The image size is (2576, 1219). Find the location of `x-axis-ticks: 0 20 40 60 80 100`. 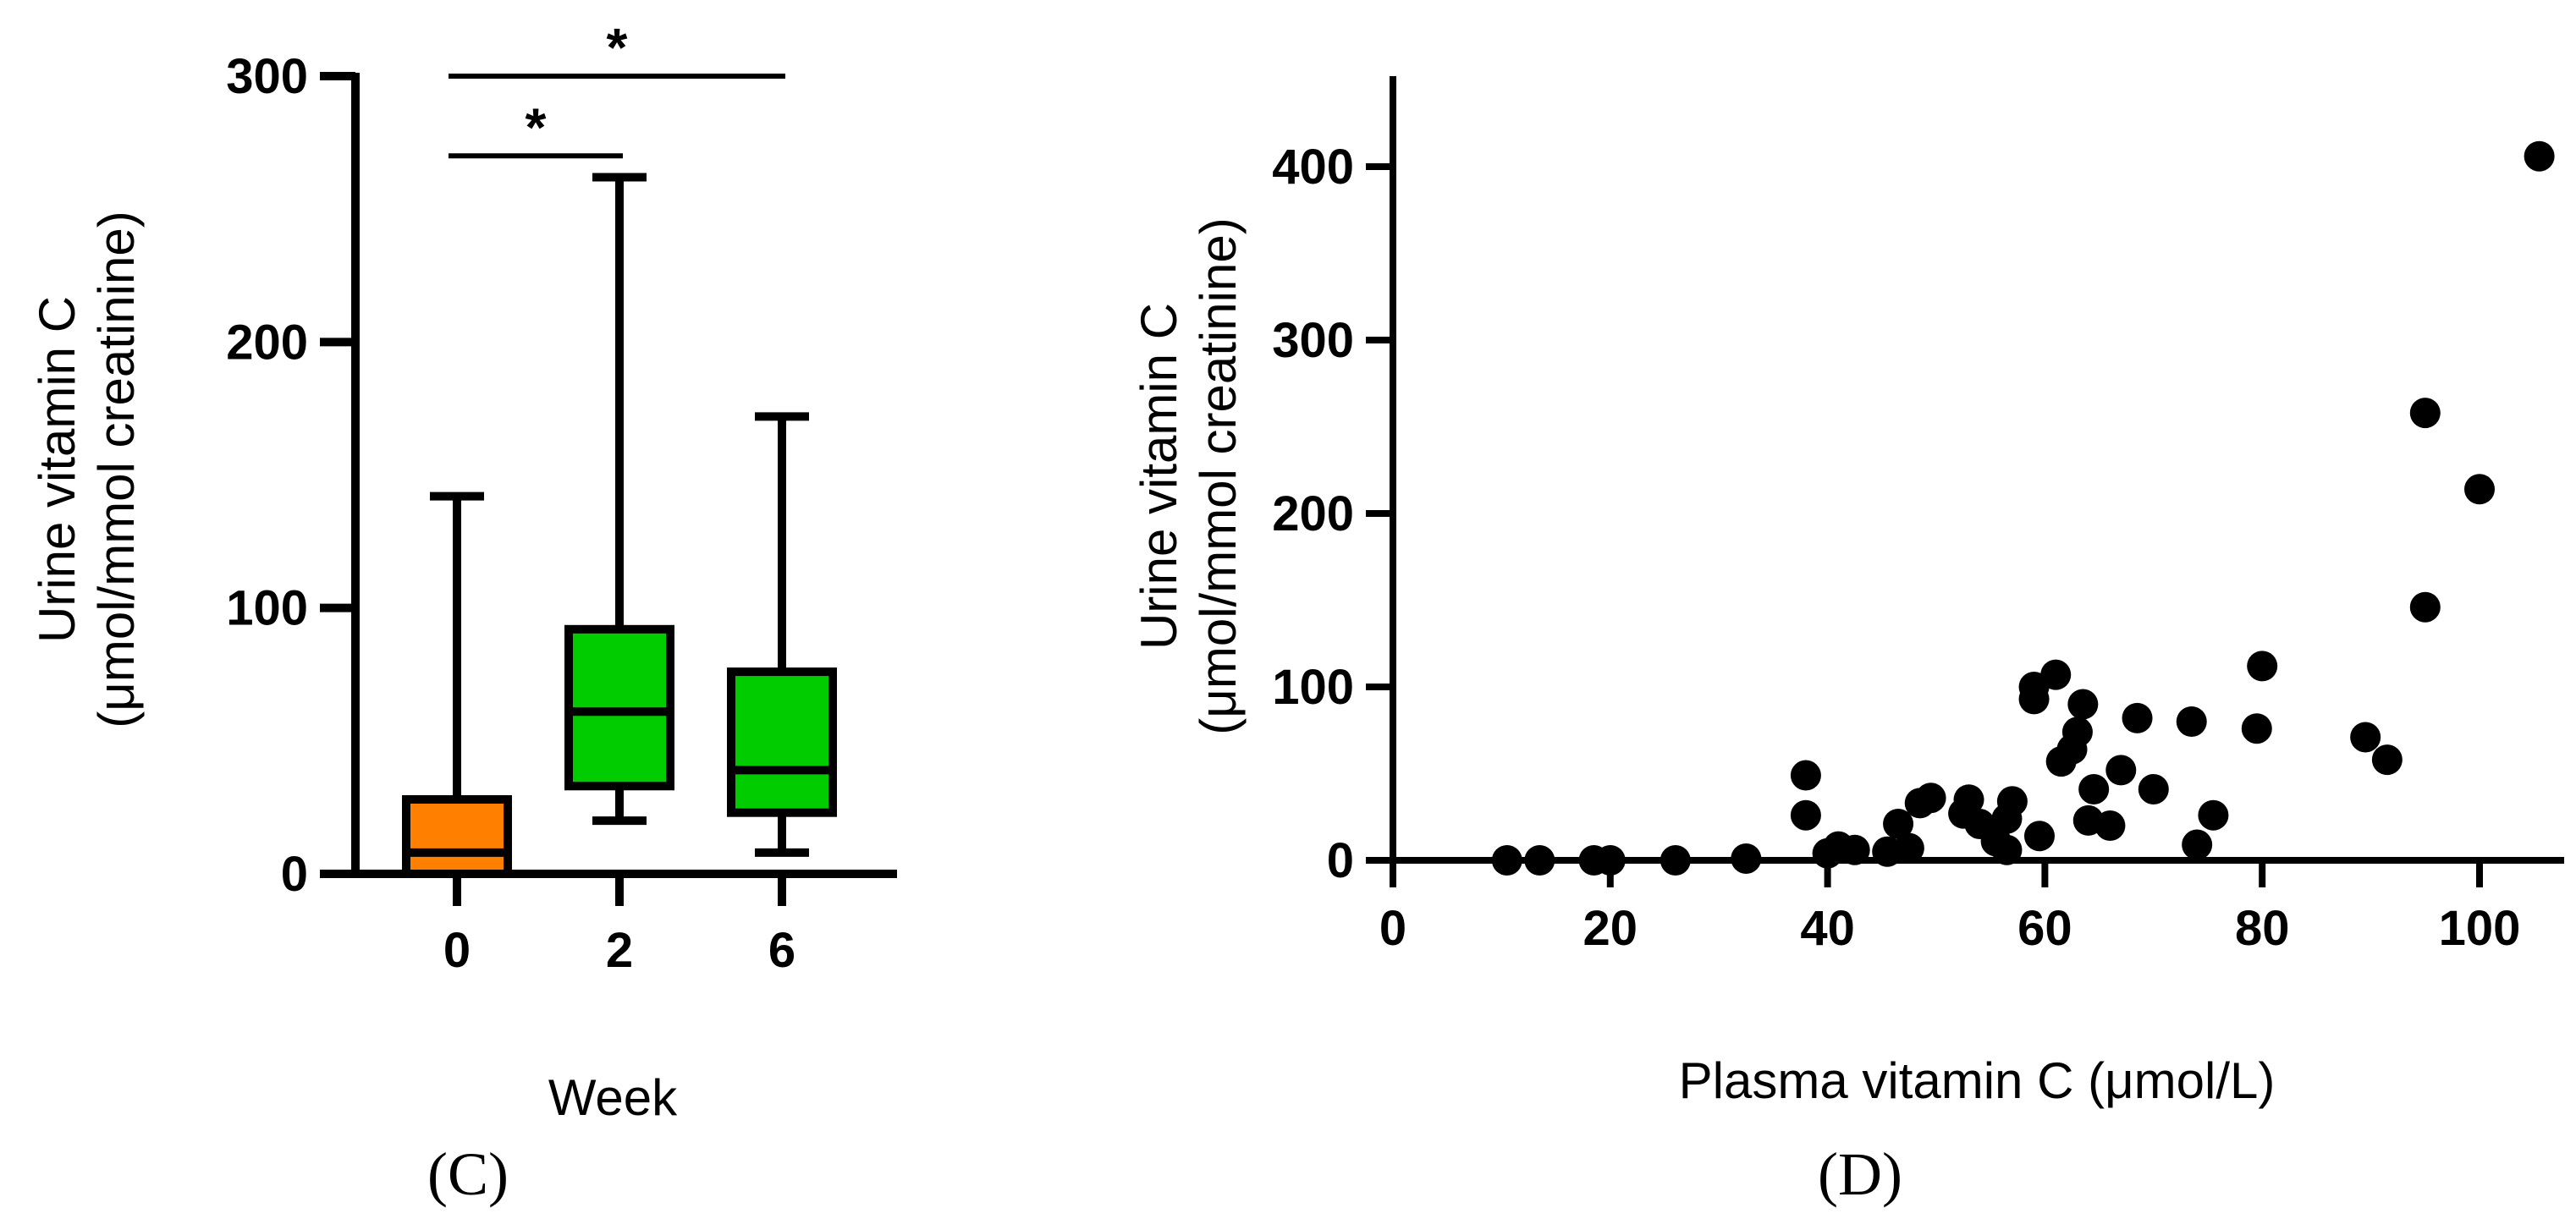

x-axis-ticks: 0 20 40 60 80 100 is located at coordinates (1950, 908).